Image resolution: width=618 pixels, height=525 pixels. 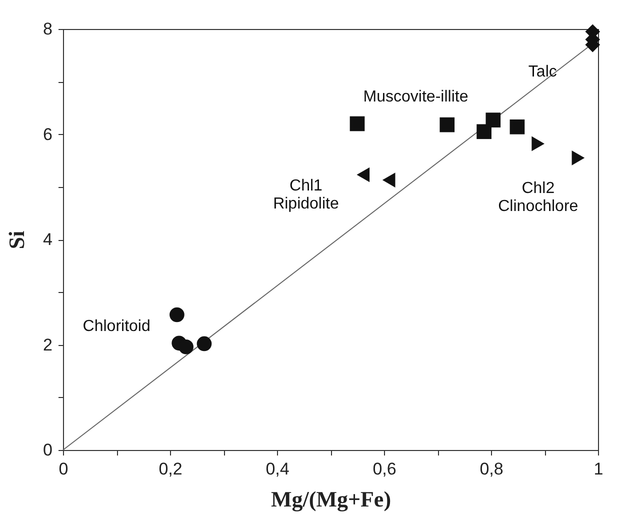 I want to click on series-label: Chl2 Clinochlore, so click(x=538, y=197).